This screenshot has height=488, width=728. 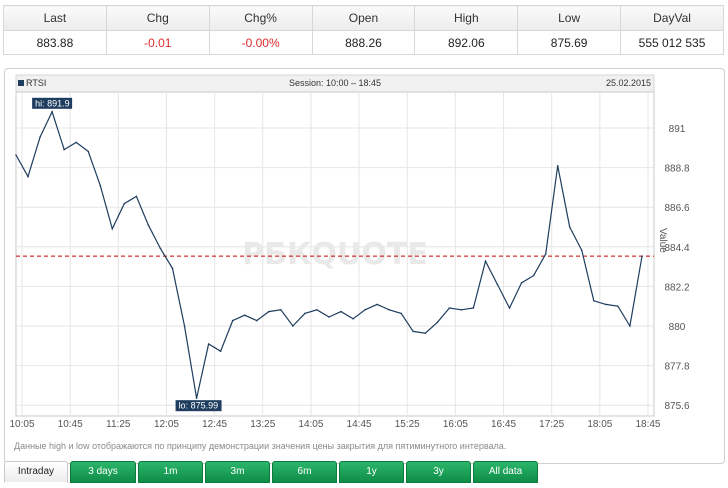 I want to click on quote-header-row: Last Chg Chg% Open High Low DayVal, so click(x=363, y=18).